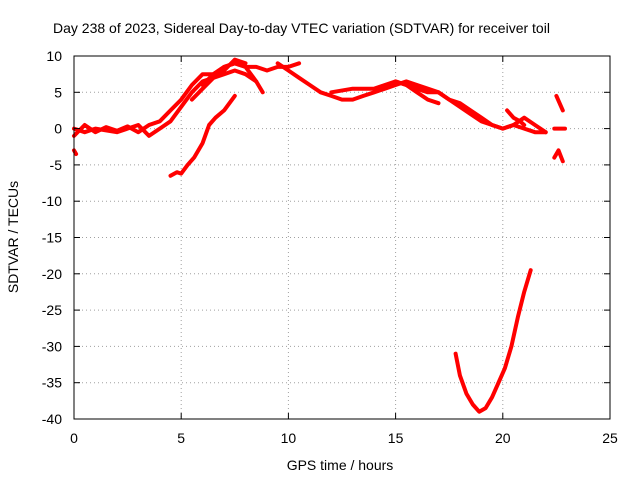  I want to click on x-tick-label: 0, so click(74, 438).